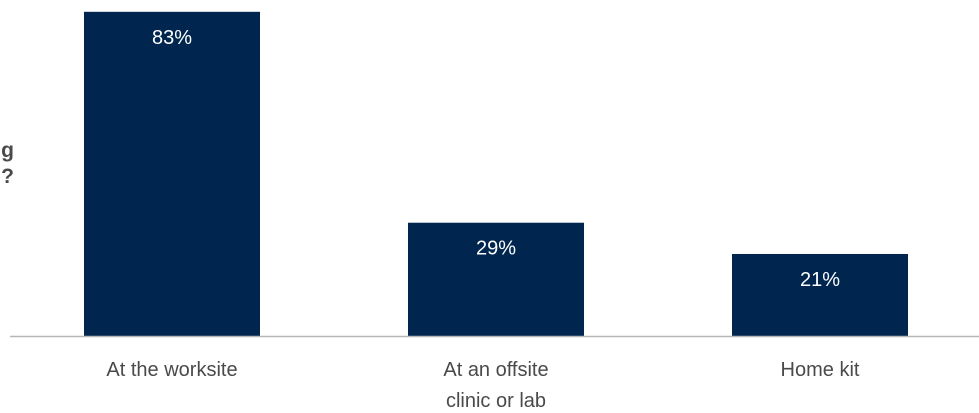 This screenshot has height=413, width=979. Describe the element at coordinates (7, 150) in the screenshot. I see `side-question-line-1: g` at that location.